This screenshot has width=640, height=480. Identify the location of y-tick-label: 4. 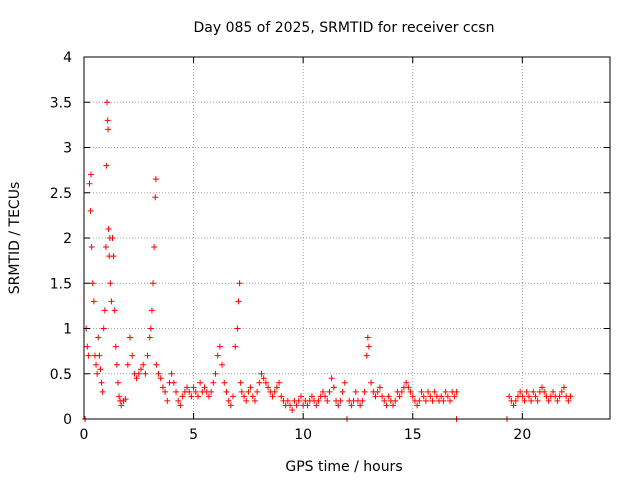
(67, 58).